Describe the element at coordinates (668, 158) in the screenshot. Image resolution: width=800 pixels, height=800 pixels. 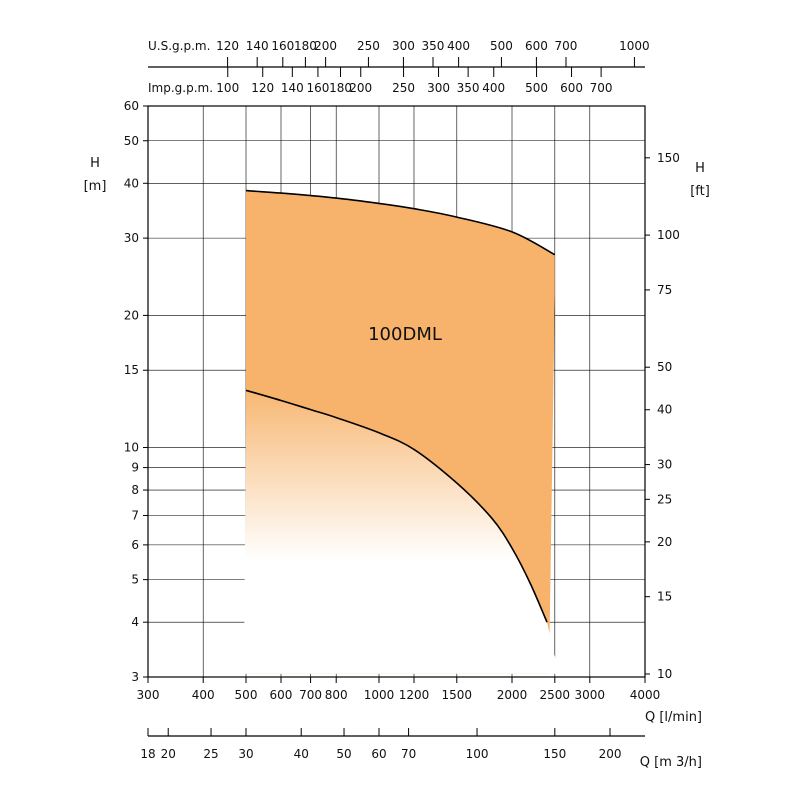
I see `y2-tick-label: 150` at that location.